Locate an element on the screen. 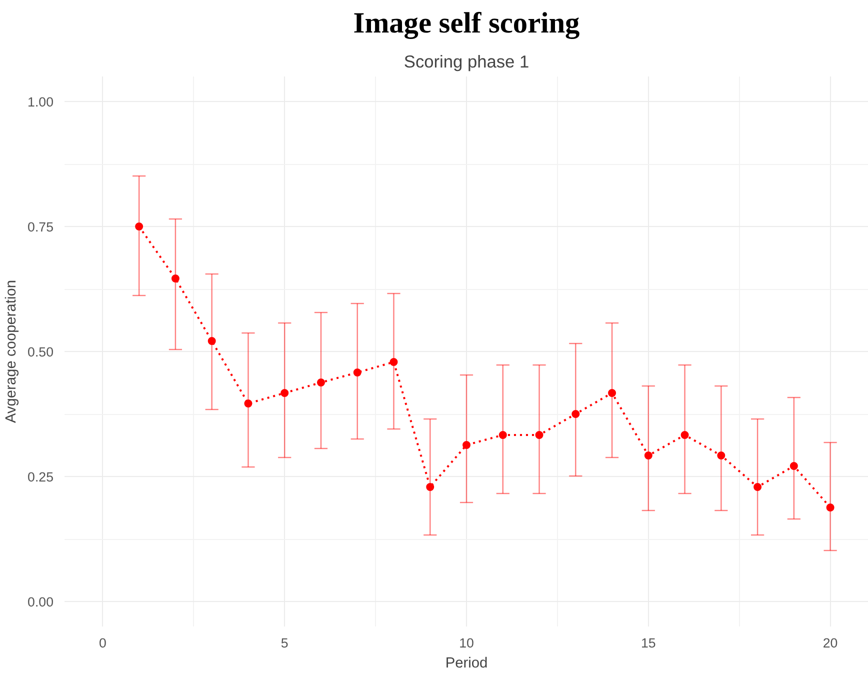 The width and height of the screenshot is (868, 674). x-tick-label: 20 is located at coordinates (830, 643).